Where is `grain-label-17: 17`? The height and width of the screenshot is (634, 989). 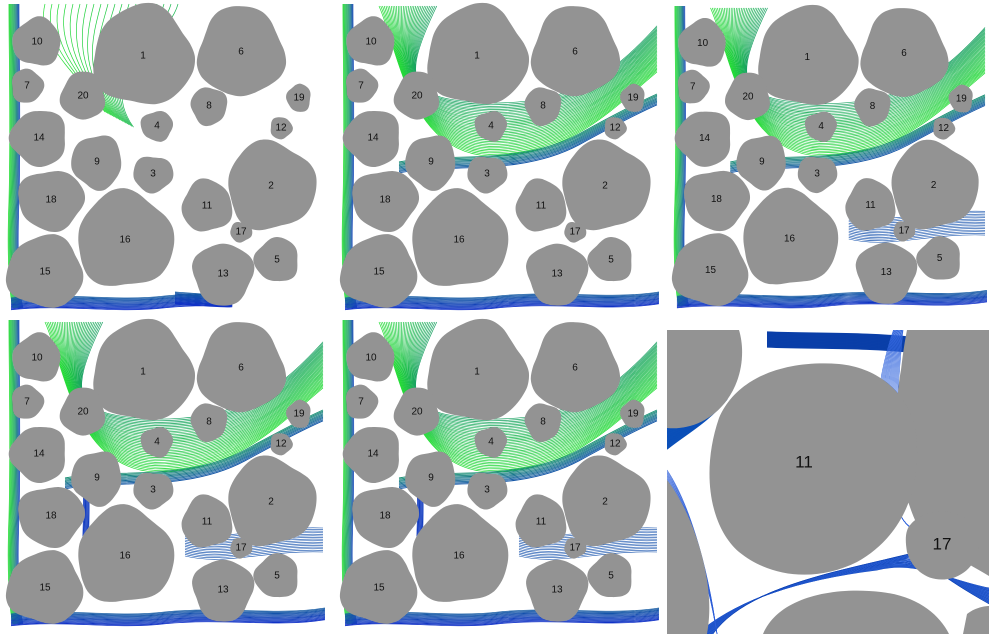 grain-label-17: 17 is located at coordinates (241, 232).